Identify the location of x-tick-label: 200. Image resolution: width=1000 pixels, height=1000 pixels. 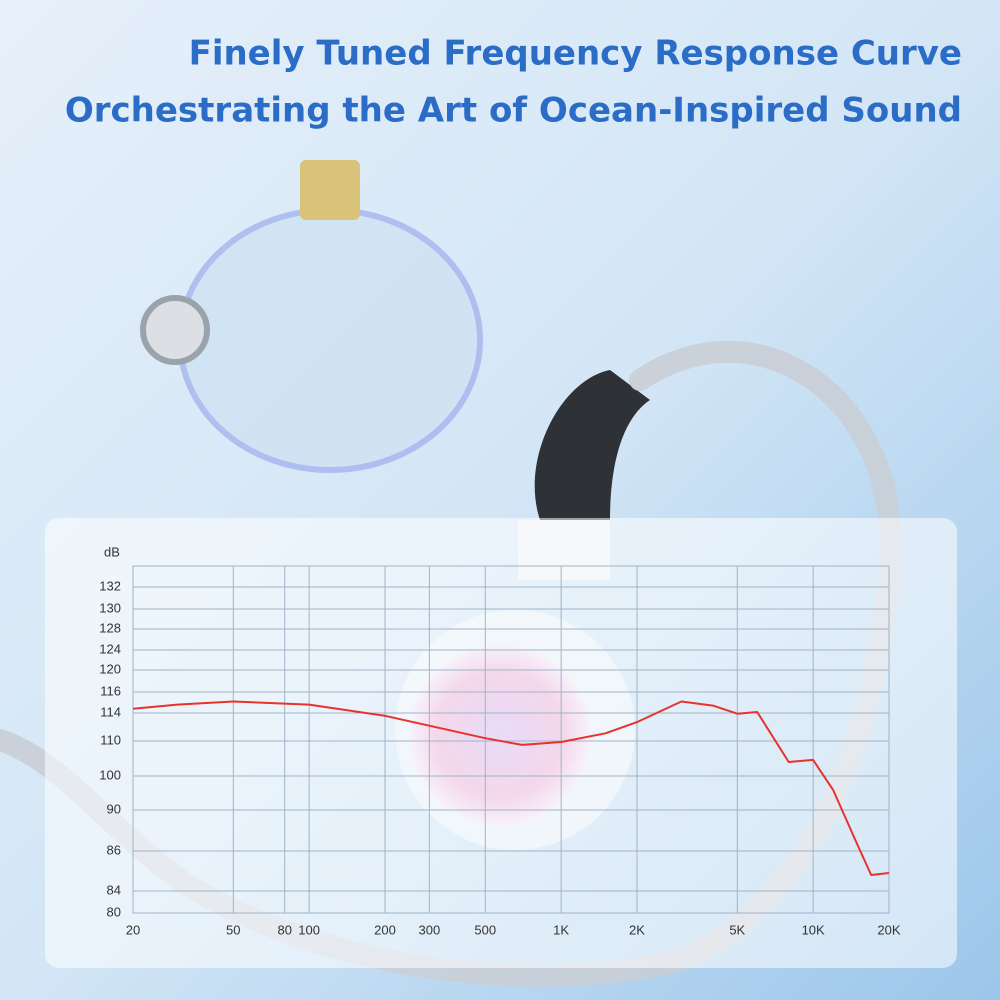
(385, 929).